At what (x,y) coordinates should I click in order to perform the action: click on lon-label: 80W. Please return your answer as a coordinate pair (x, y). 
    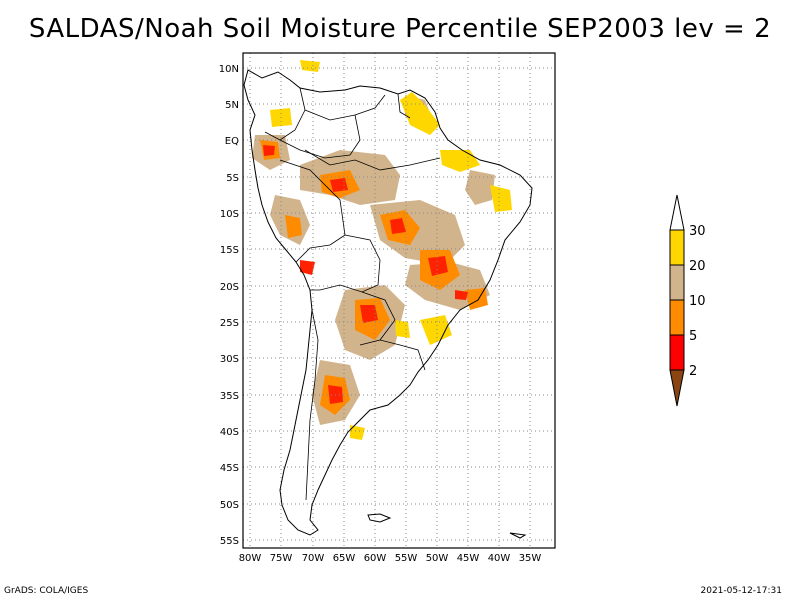
    Looking at the image, I should click on (250, 558).